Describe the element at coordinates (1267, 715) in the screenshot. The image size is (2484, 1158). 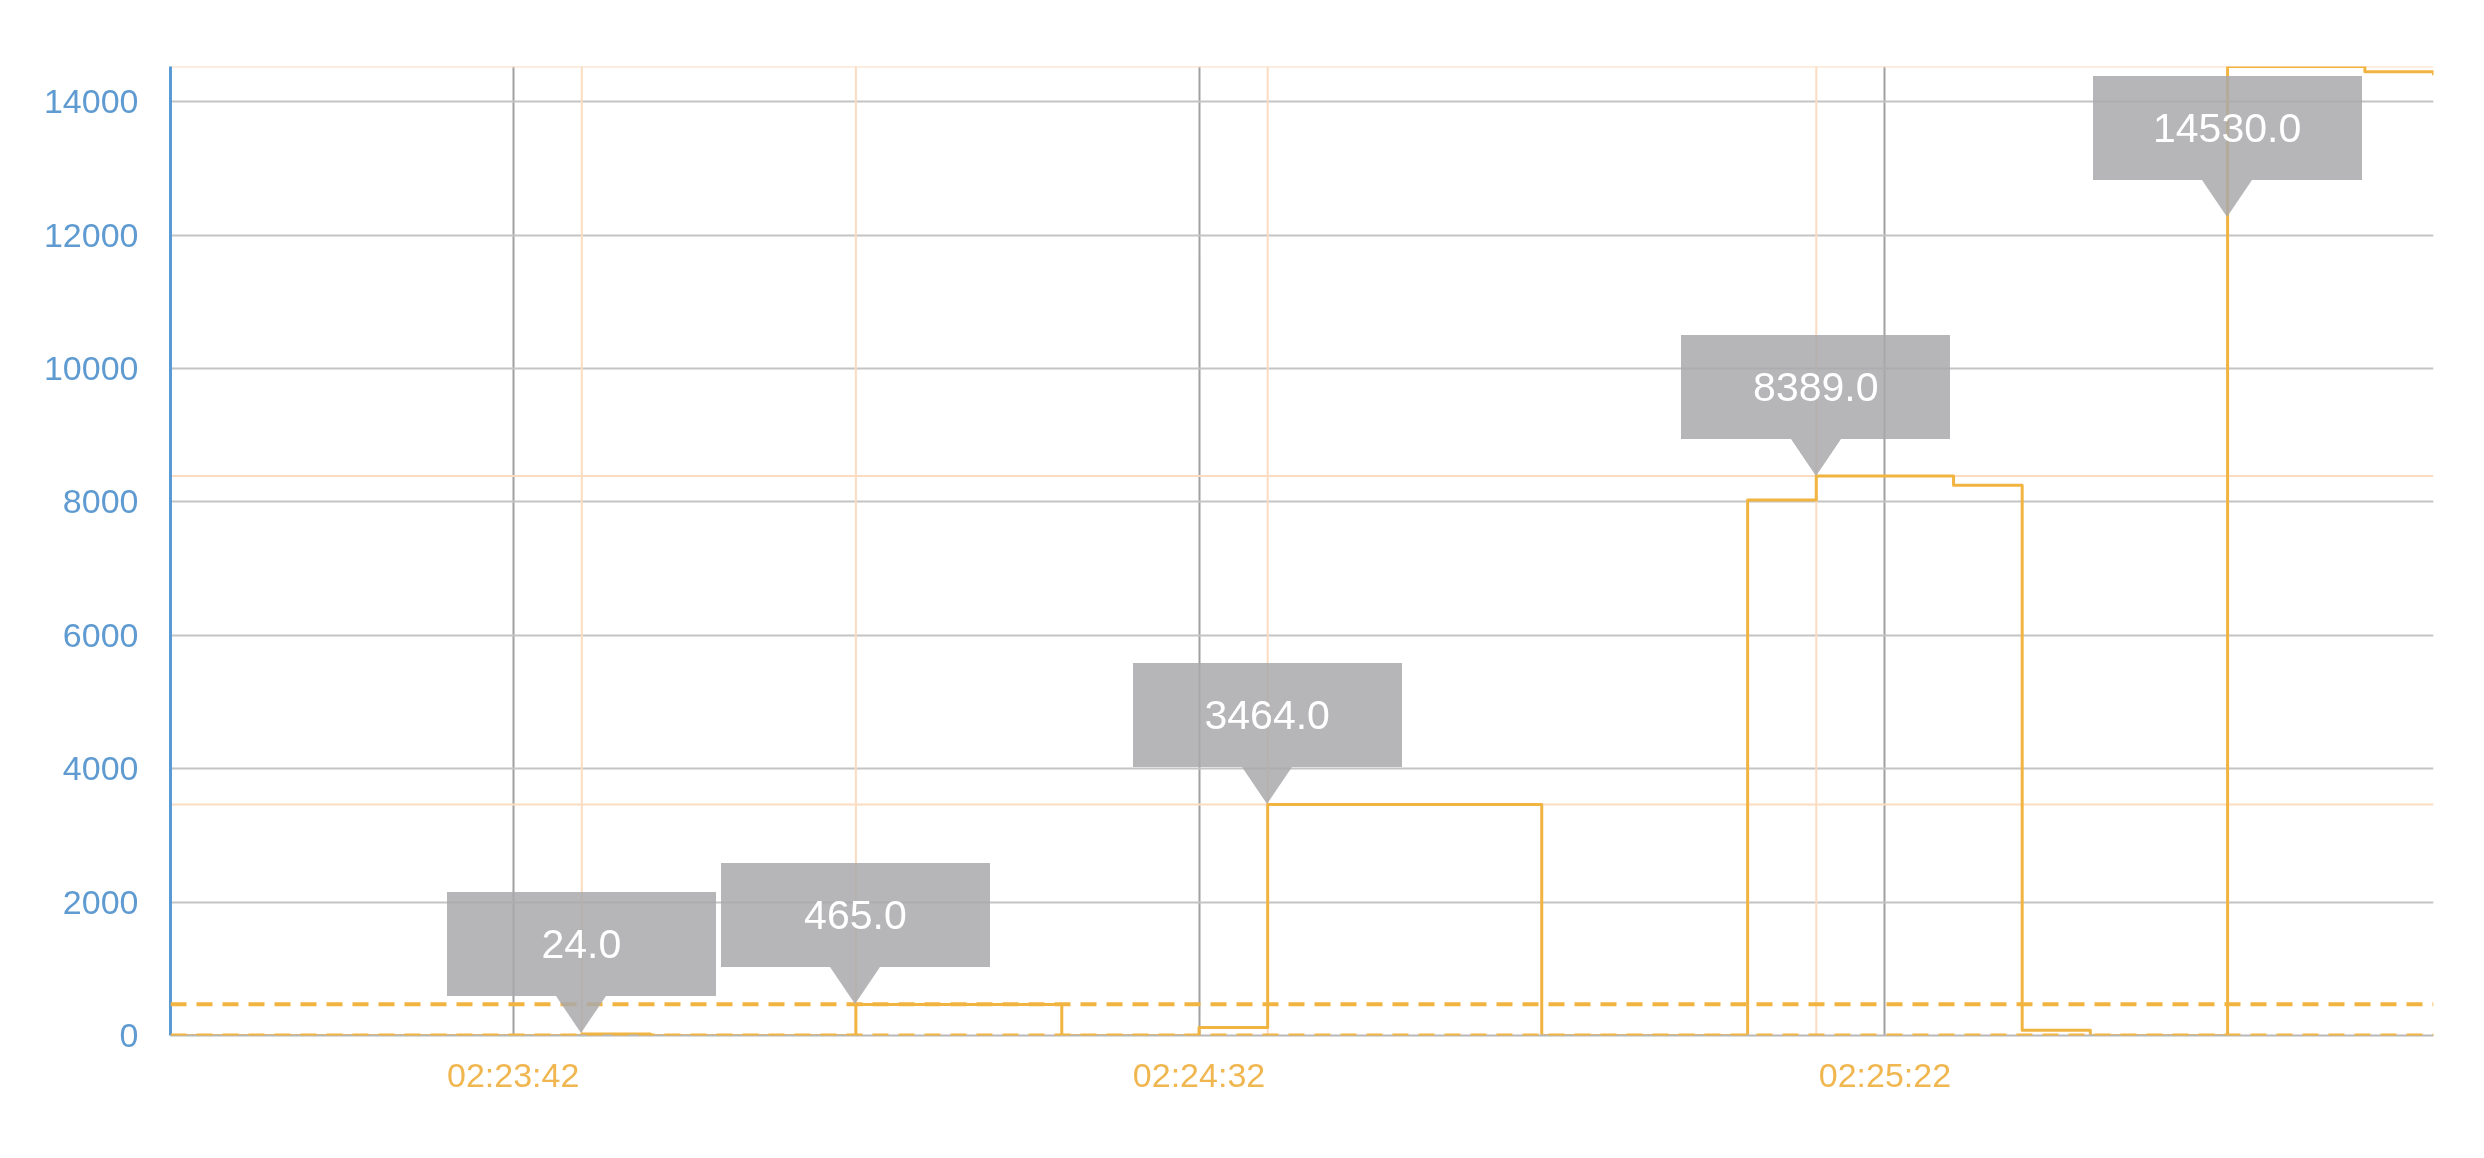
I see `data-label: 3464.0` at that location.